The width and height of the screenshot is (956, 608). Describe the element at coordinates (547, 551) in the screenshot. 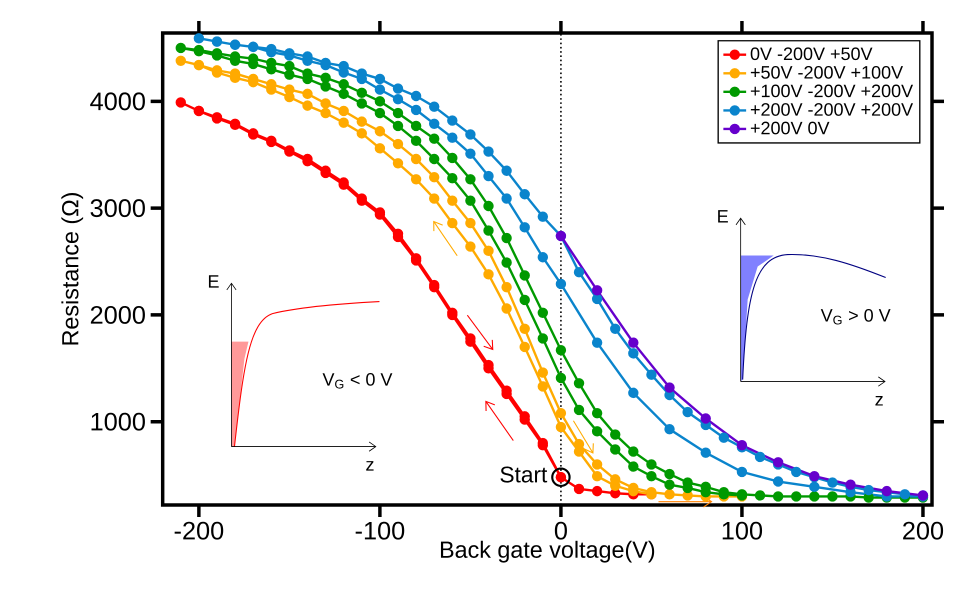

I see `x-axis-title: Back gate voltage(V)` at that location.